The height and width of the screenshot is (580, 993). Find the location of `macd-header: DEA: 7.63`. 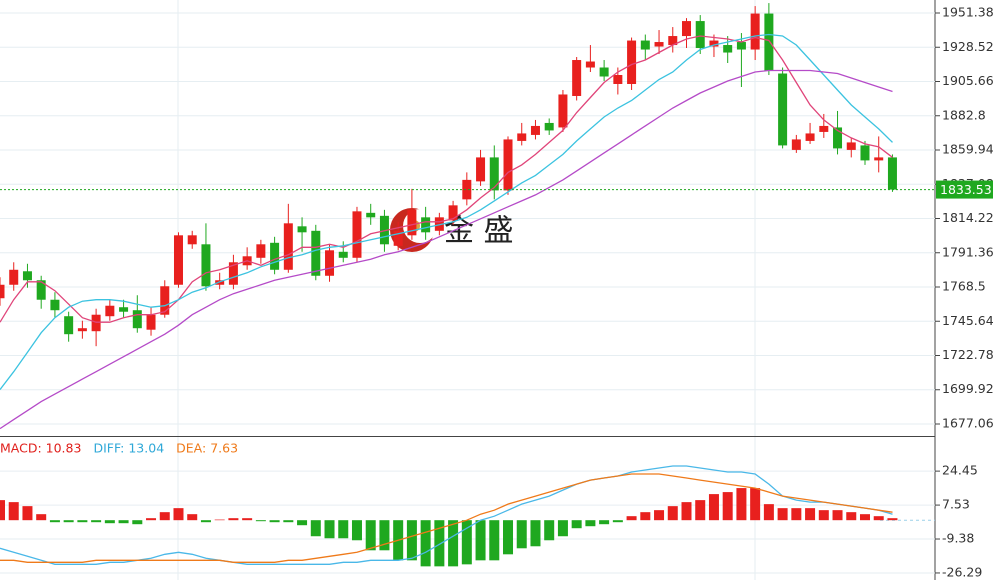

macd-header: DEA: 7.63 is located at coordinates (207, 448).